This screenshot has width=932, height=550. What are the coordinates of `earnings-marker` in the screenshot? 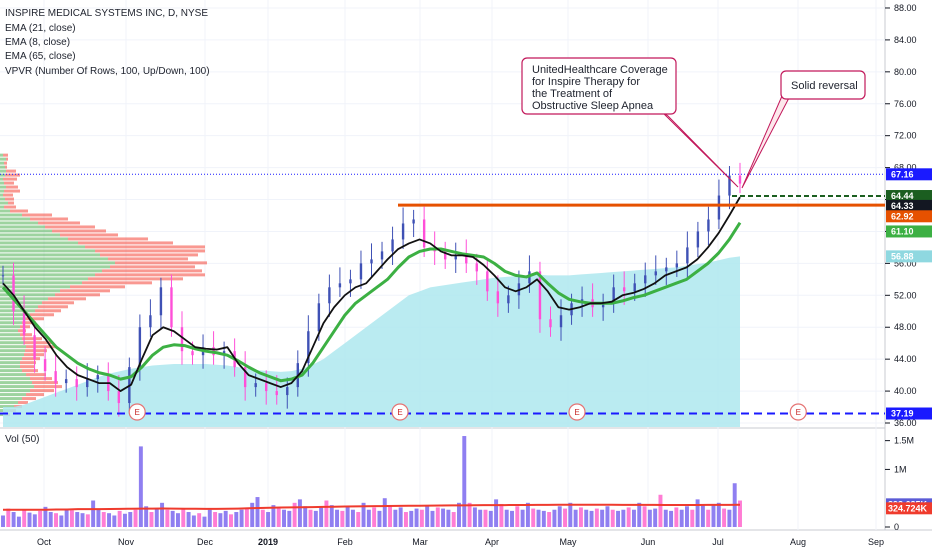 It's located at (577, 412).